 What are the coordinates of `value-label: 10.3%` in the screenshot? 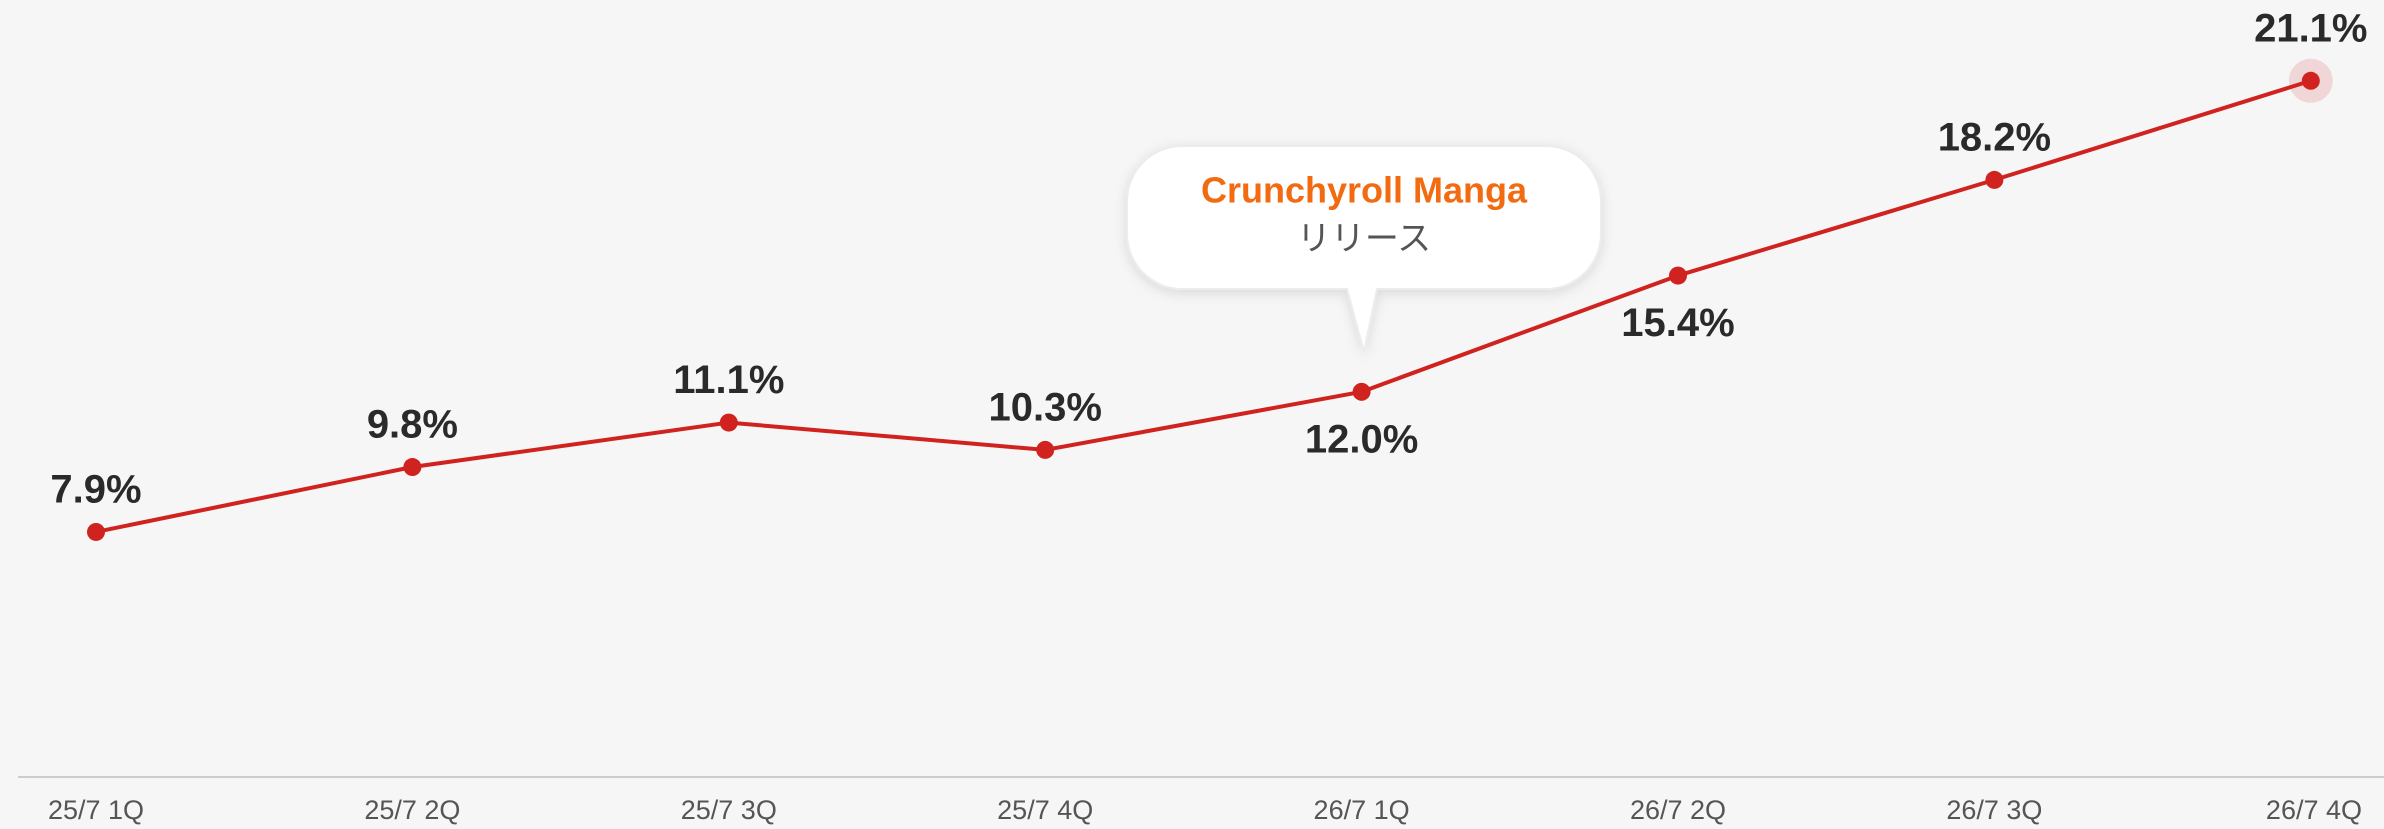 It's located at (1044, 407).